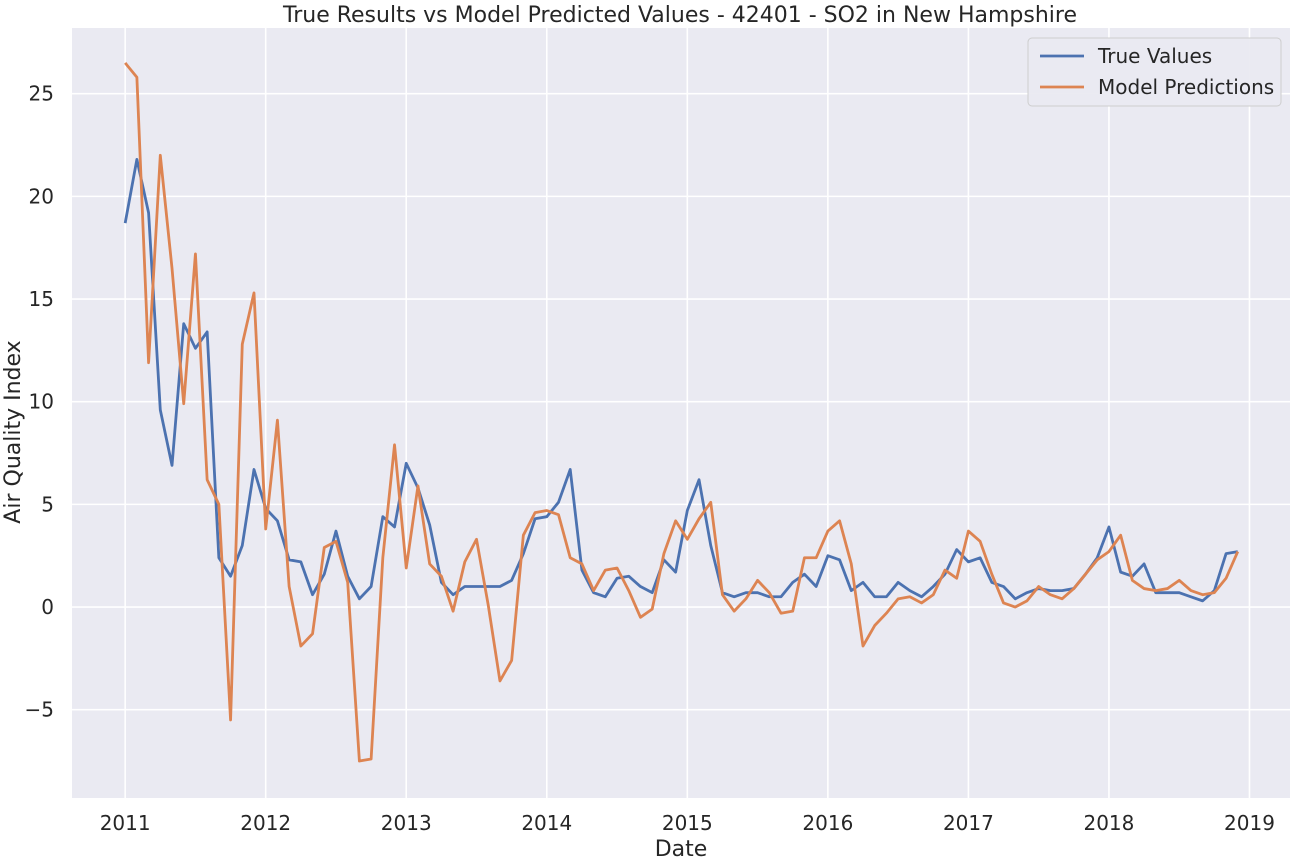 This screenshot has height=864, width=1296. What do you see at coordinates (406, 823) in the screenshot?
I see `x-tick-label: 2013` at bounding box center [406, 823].